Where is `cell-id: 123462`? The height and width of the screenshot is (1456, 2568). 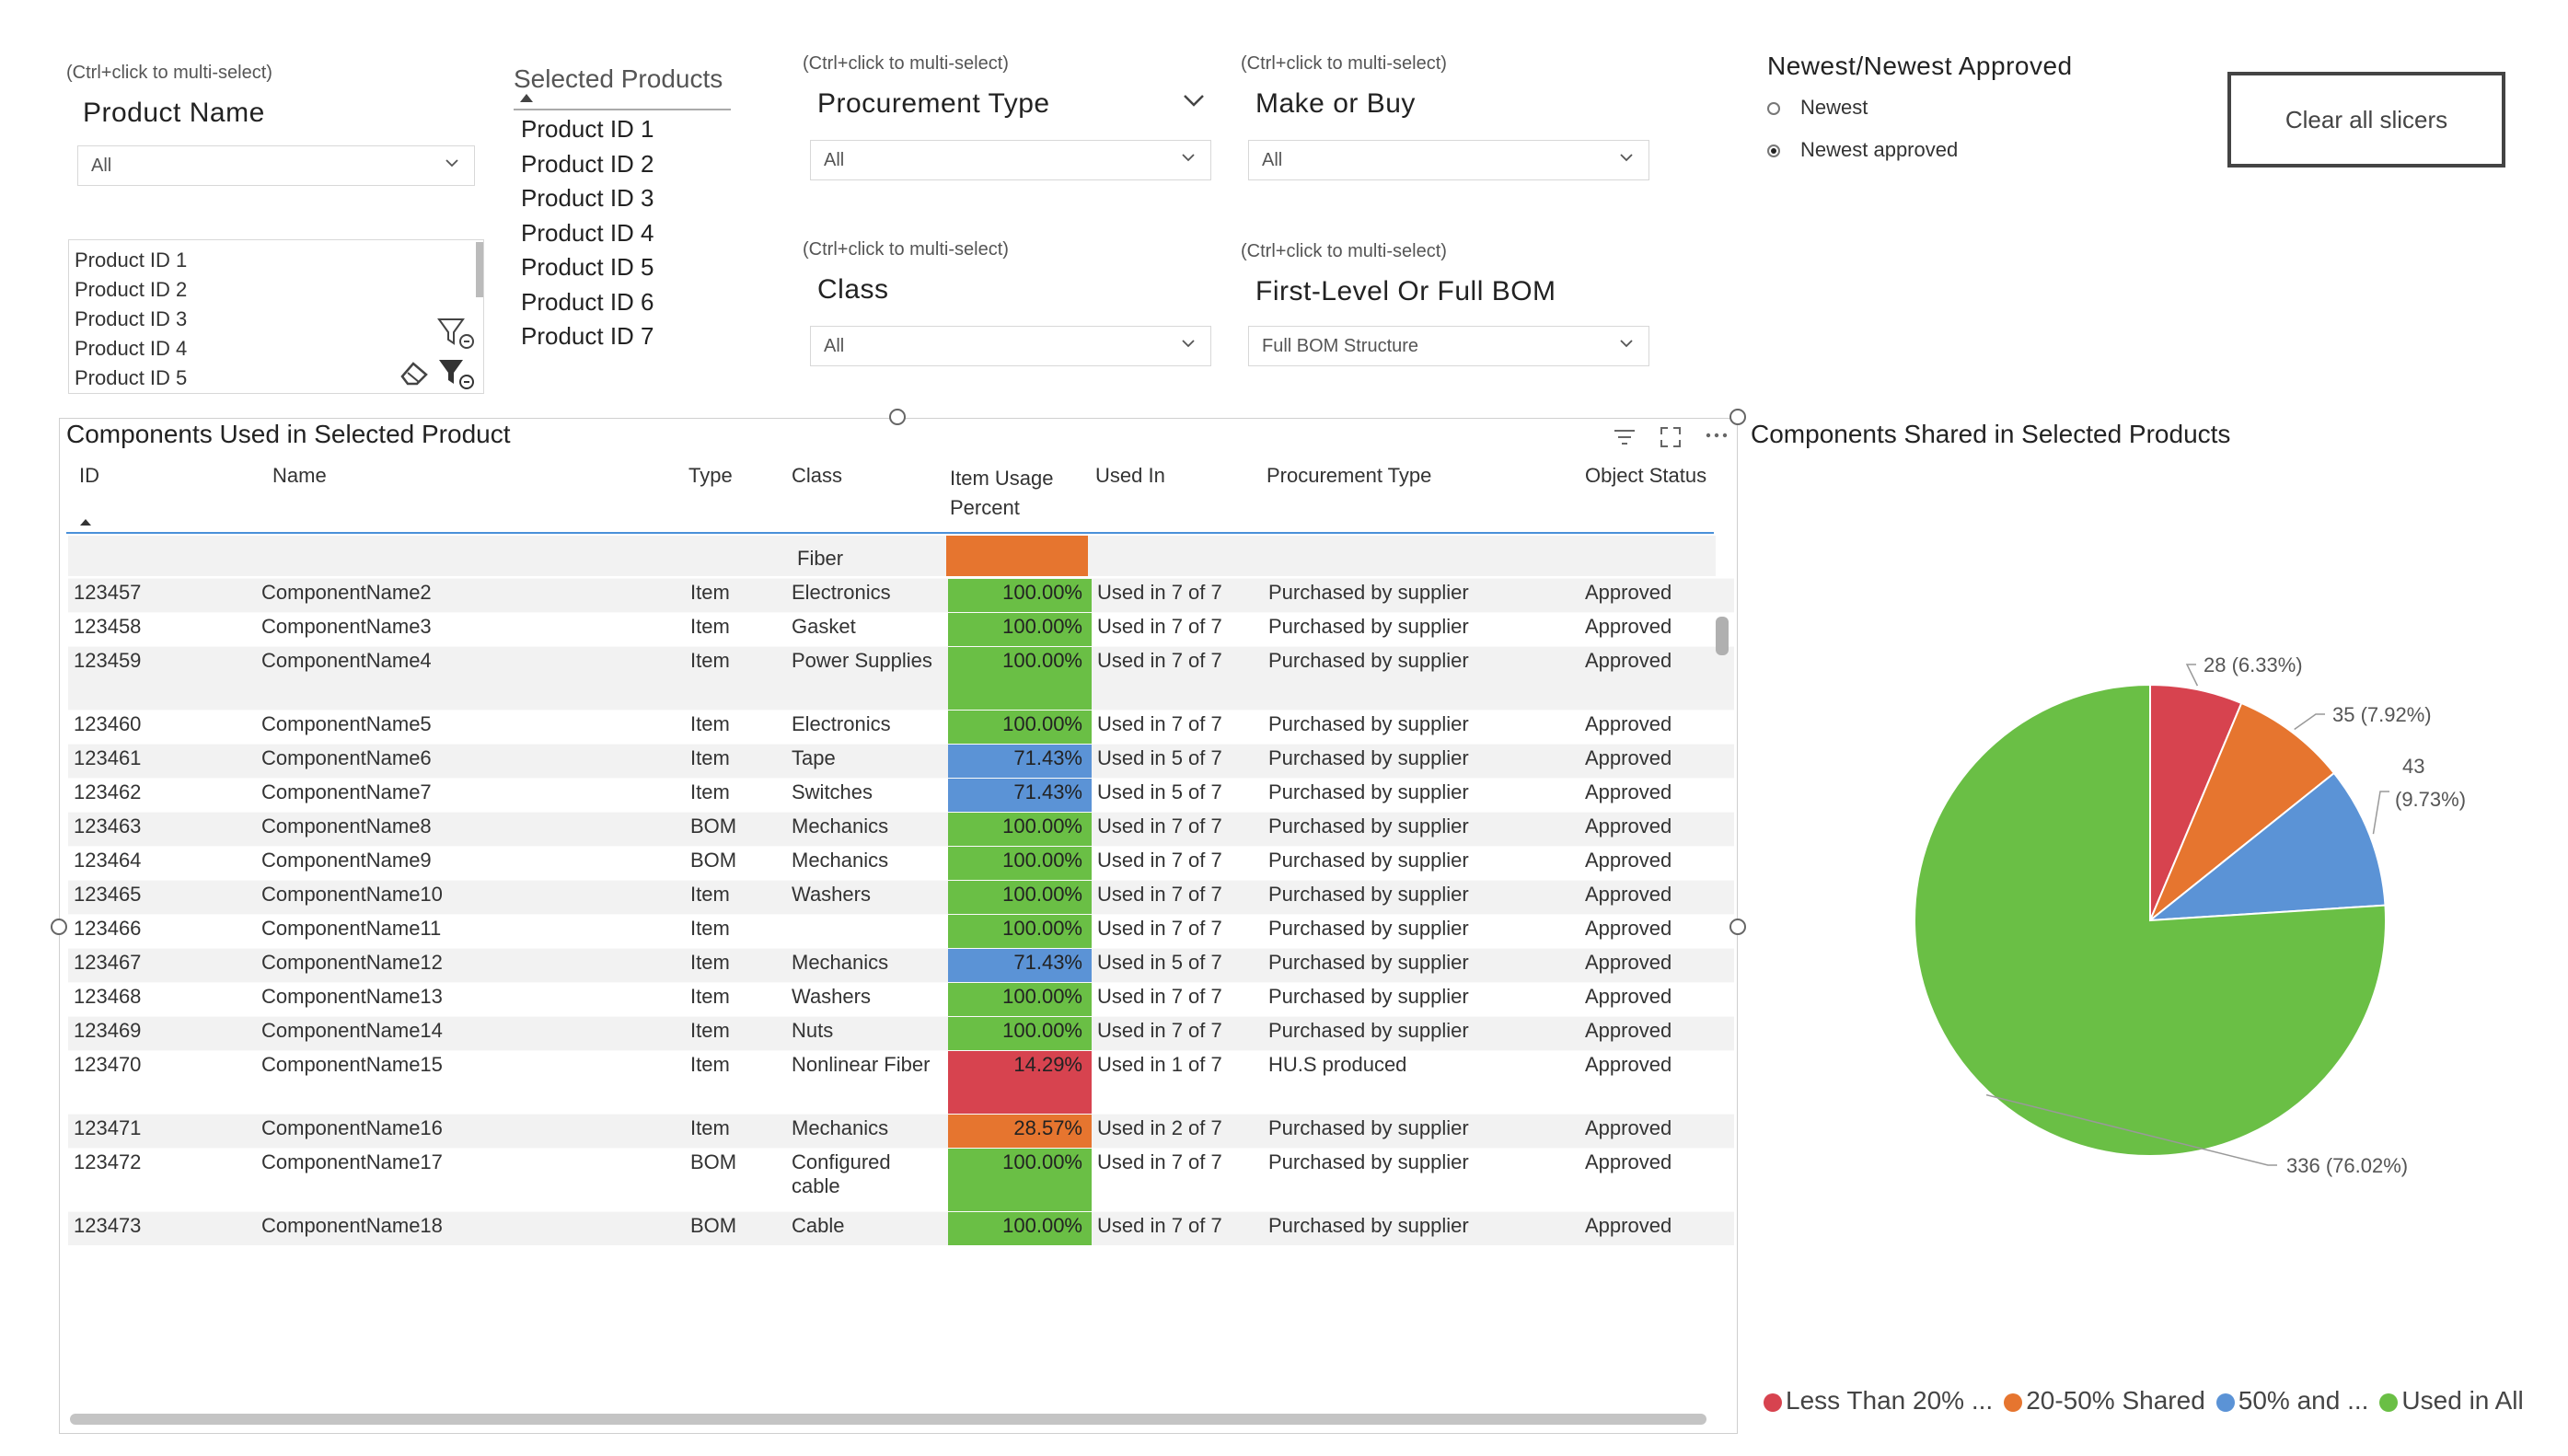
cell-id: 123462 is located at coordinates (162, 795).